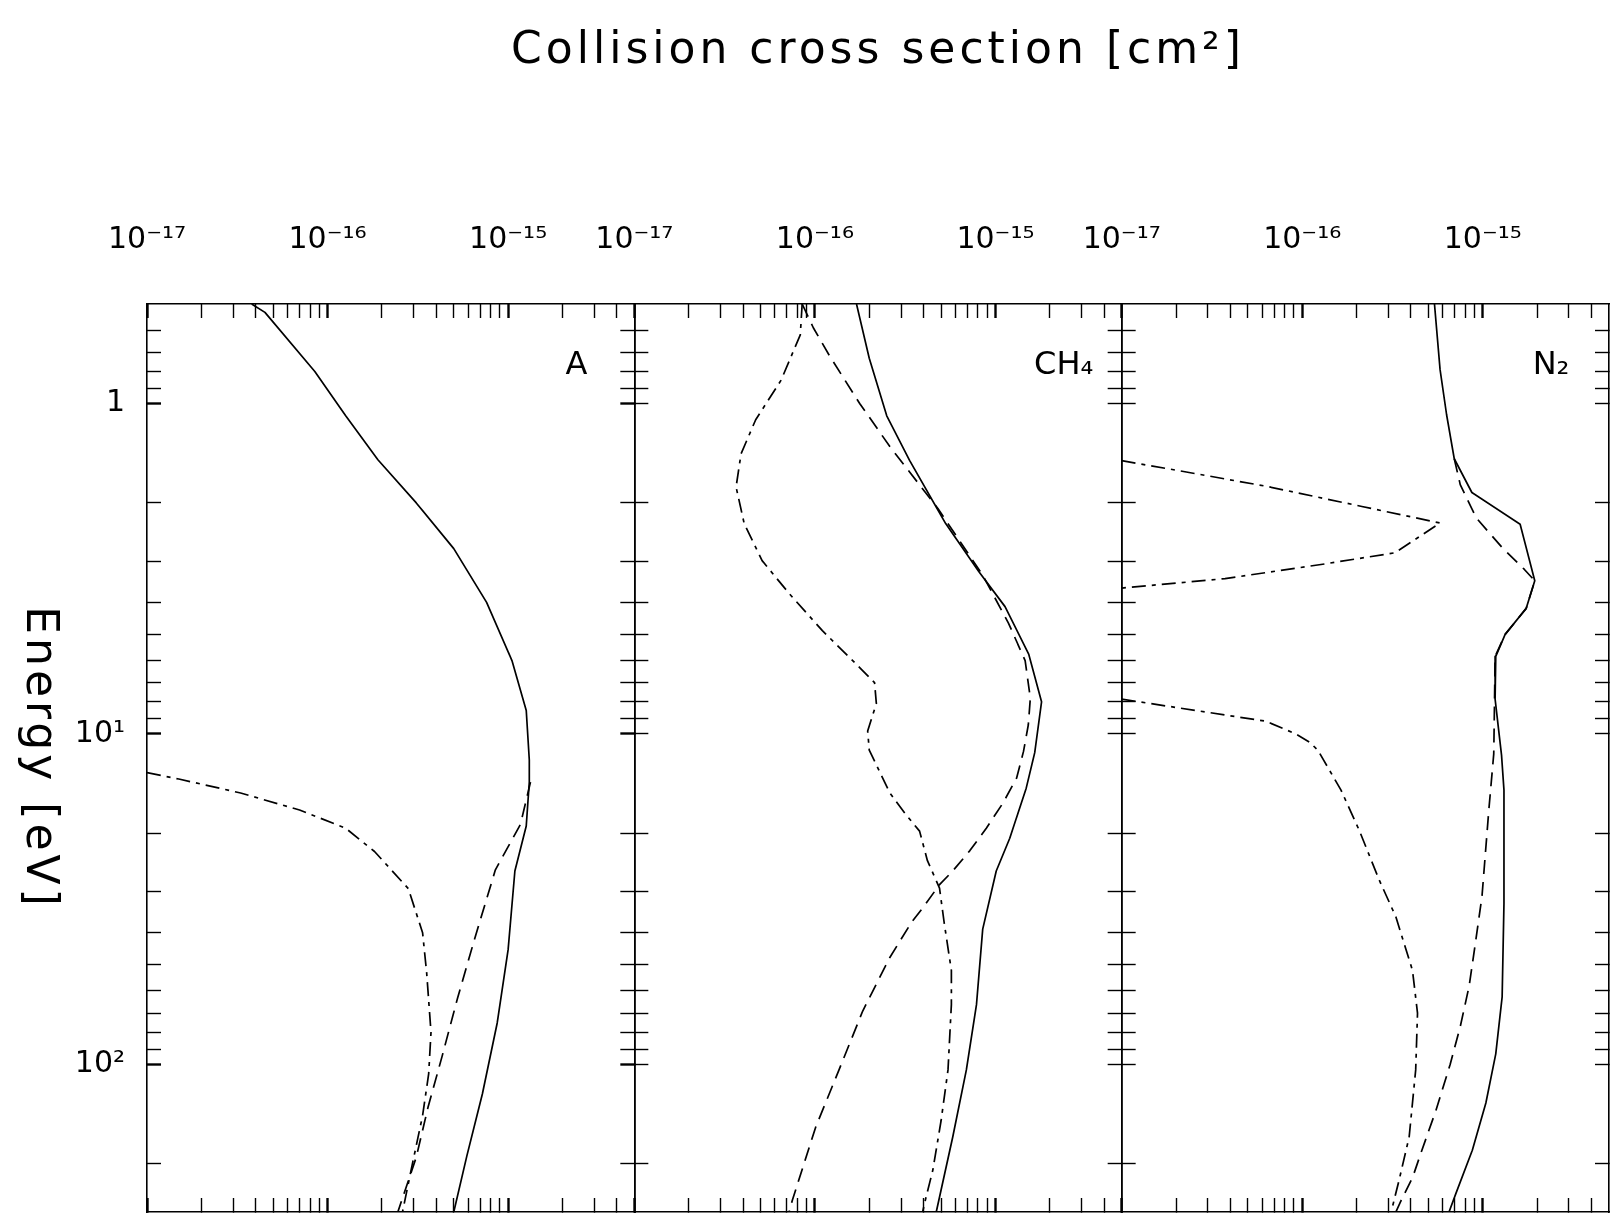  What do you see at coordinates (99, 1062) in the screenshot?
I see `y-tick-label: 10²` at bounding box center [99, 1062].